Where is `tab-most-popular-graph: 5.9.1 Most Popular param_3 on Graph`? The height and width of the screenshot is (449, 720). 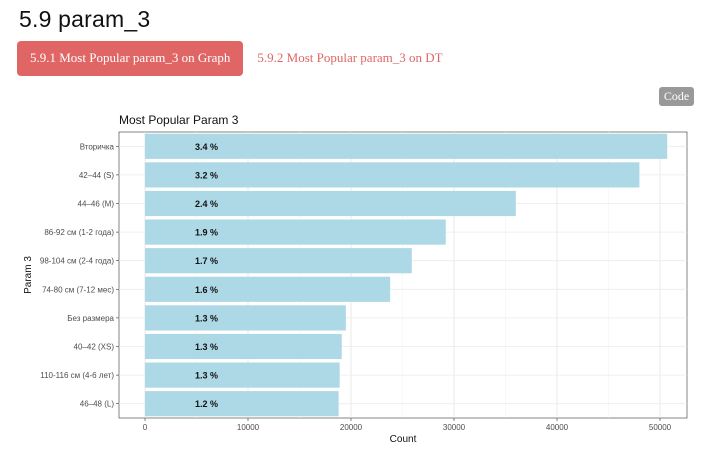
tab-most-popular-graph: 5.9.1 Most Popular param_3 on Graph is located at coordinates (130, 58).